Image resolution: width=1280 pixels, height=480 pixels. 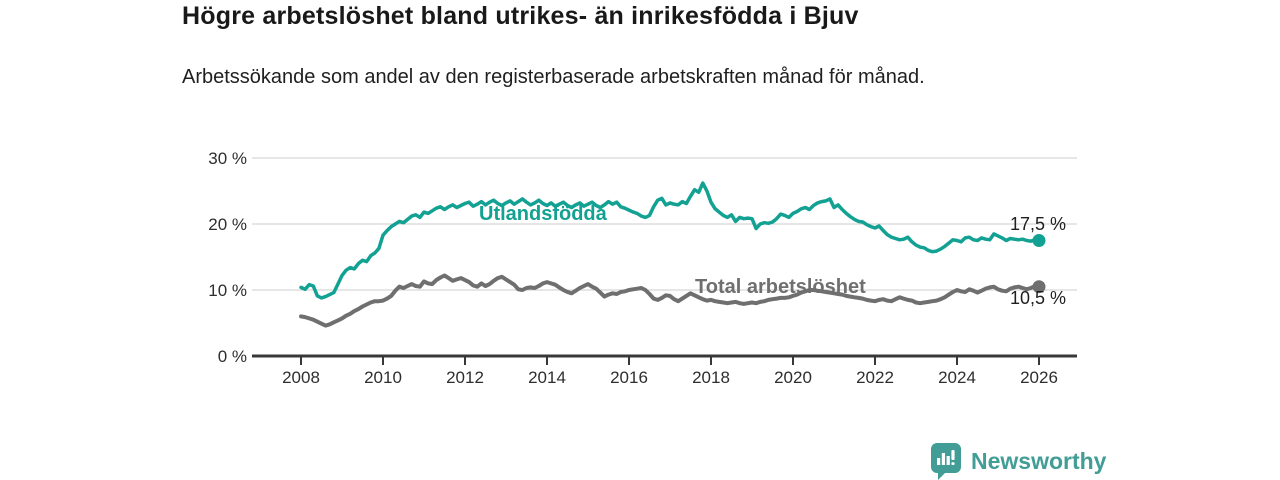 I want to click on x-axis-label: 2024, so click(x=957, y=377).